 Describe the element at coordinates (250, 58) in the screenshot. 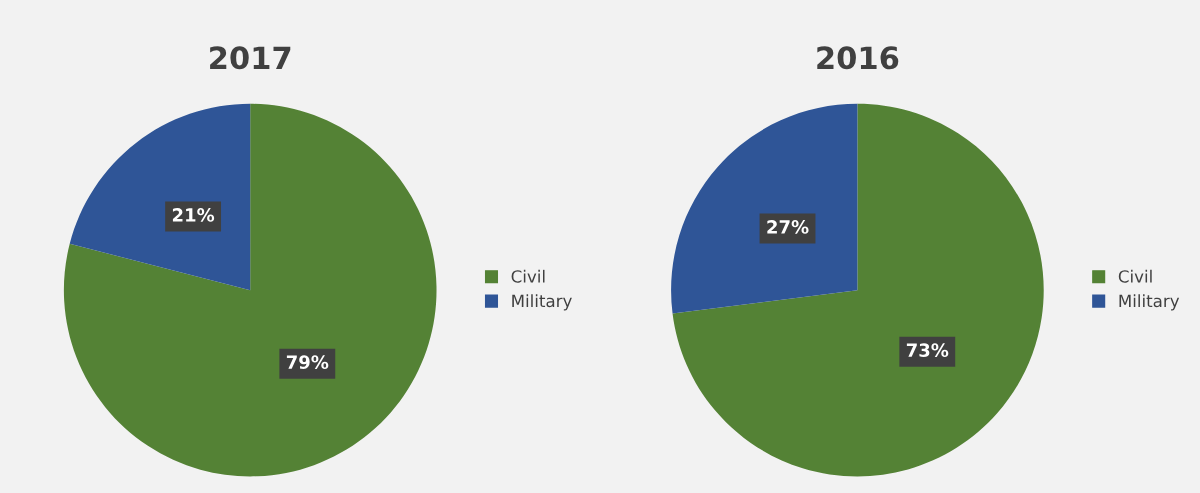

I see `chart-title: 2017` at that location.